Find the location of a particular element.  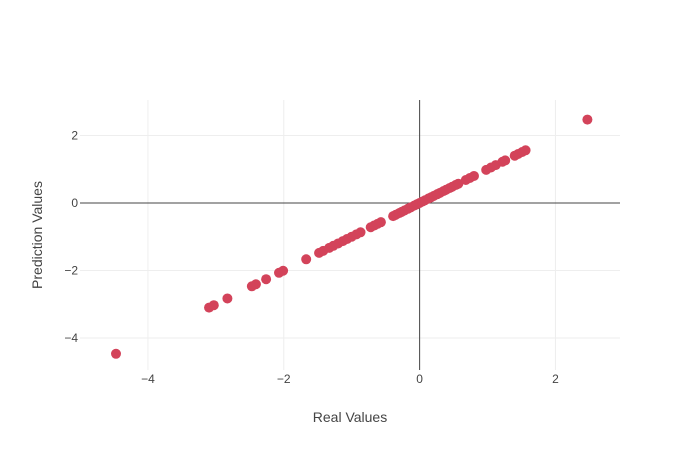

y-axis-ticks: −4 −2 0 2 is located at coordinates (71, 236).